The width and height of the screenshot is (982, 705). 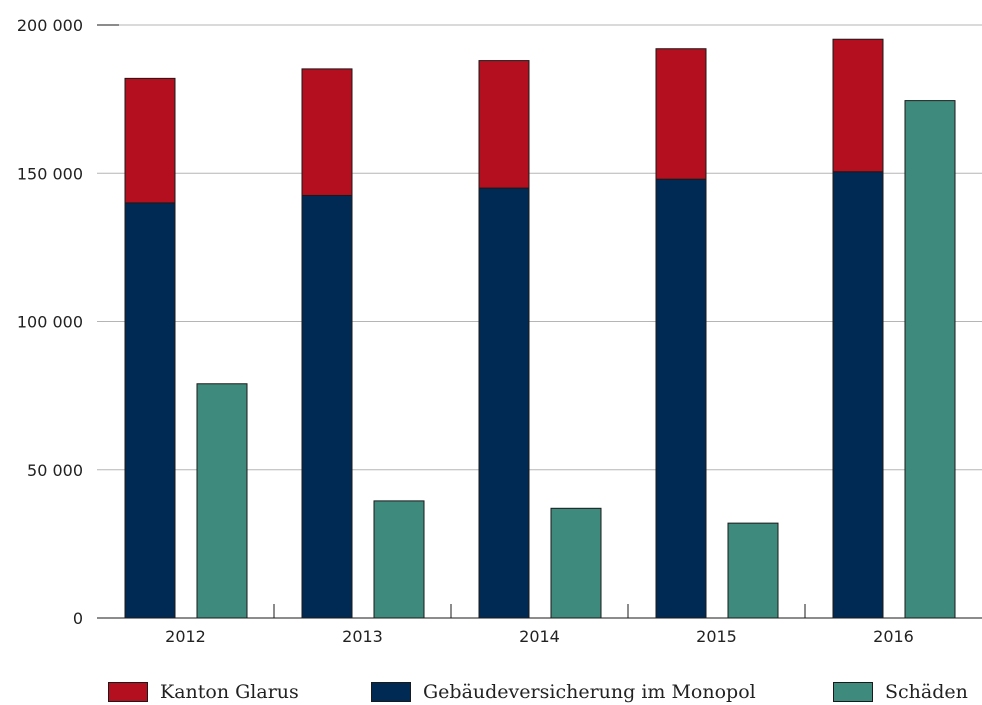 What do you see at coordinates (229, 692) in the screenshot?
I see `legend-label: Kanton Glarus` at bounding box center [229, 692].